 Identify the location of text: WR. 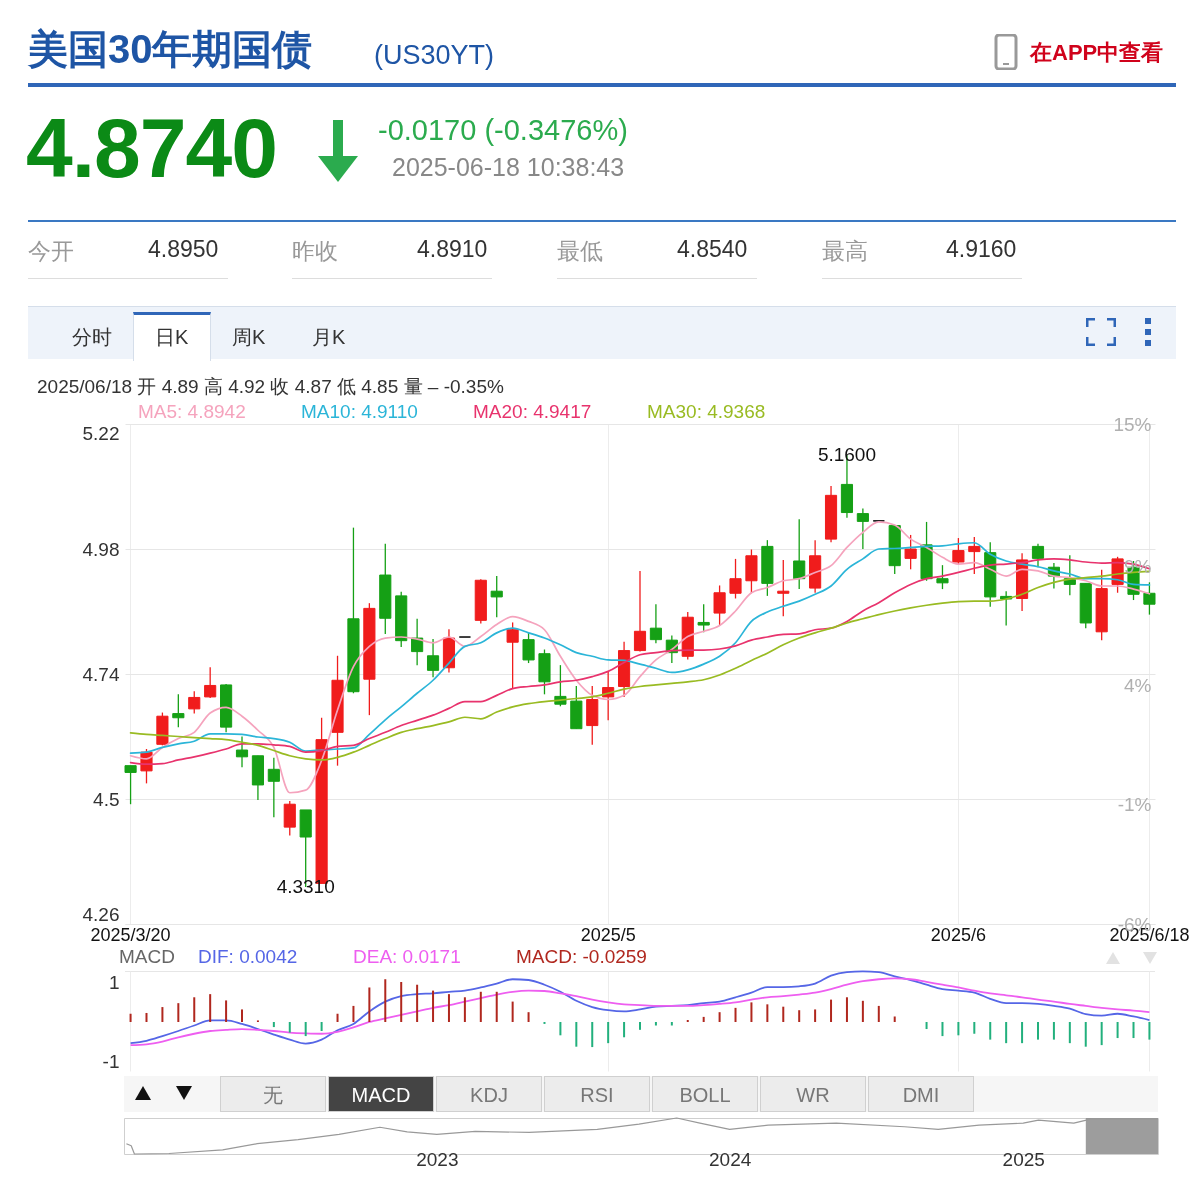
(813, 1094).